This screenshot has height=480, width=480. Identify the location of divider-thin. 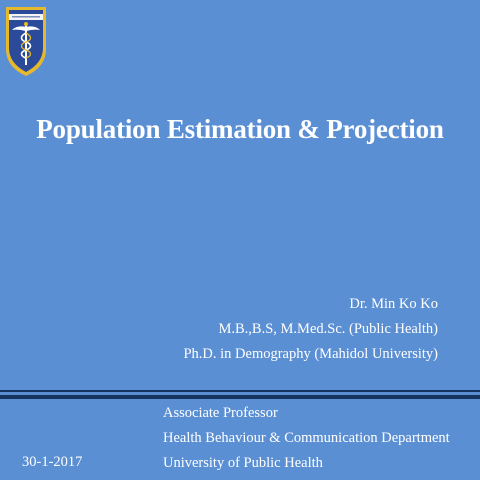
(240, 391).